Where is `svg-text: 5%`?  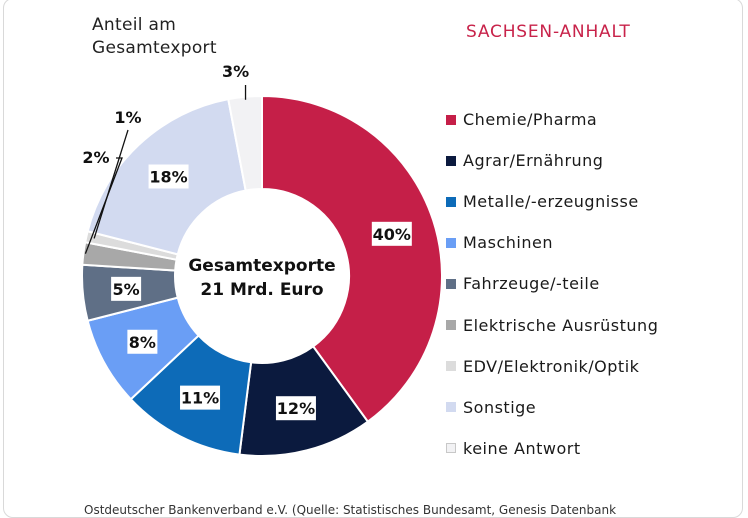
svg-text: 5% is located at coordinates (126, 289).